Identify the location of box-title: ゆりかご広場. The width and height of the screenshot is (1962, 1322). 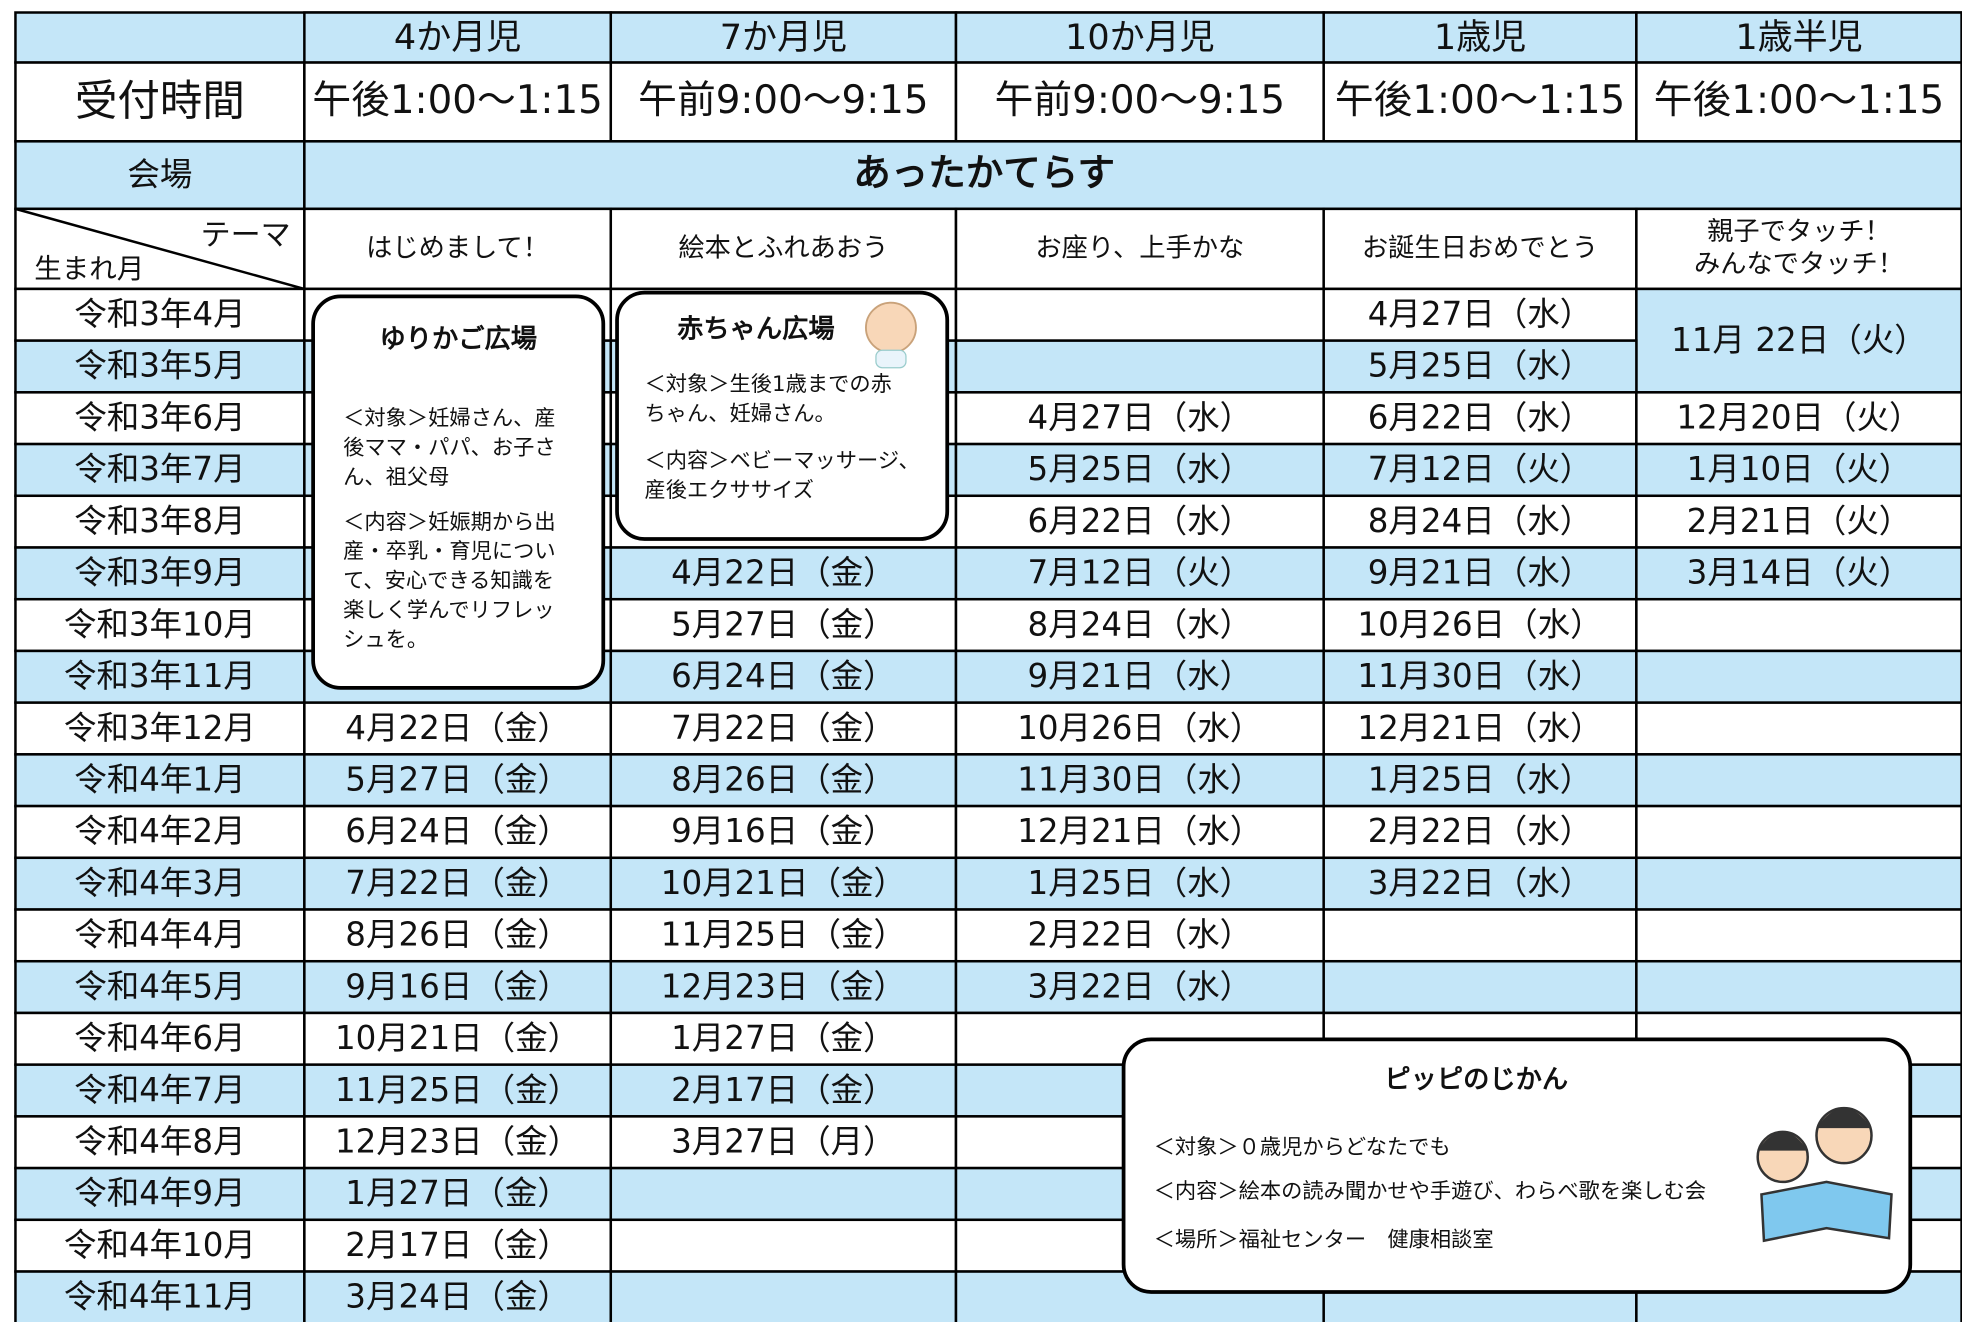
(458, 339).